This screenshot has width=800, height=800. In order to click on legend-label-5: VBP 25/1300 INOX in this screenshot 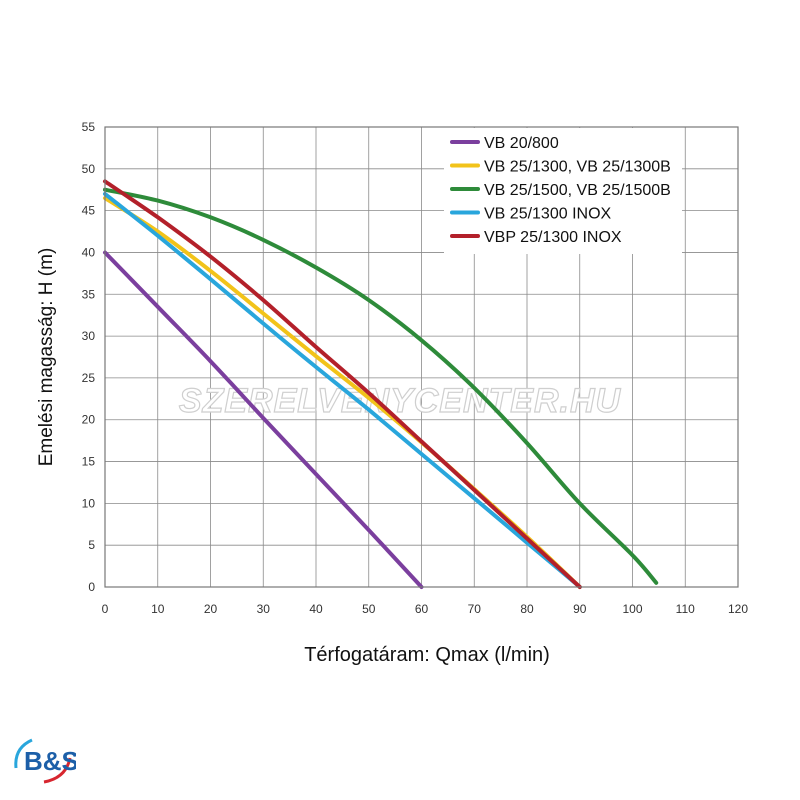, I will do `click(553, 237)`.